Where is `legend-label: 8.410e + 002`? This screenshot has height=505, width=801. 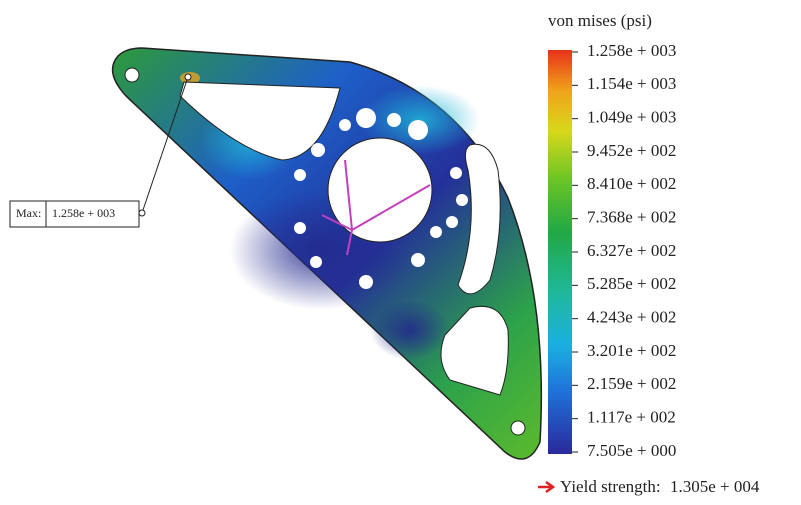 legend-label: 8.410e + 002 is located at coordinates (631, 183).